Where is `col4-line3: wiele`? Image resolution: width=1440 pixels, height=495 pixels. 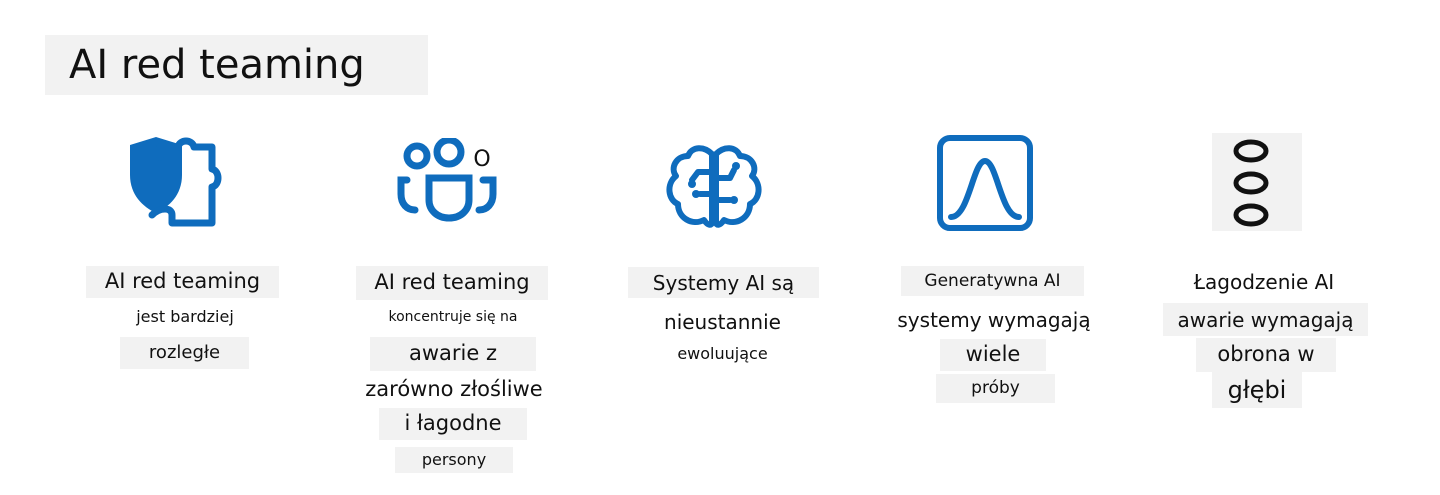 col4-line3: wiele is located at coordinates (993, 355).